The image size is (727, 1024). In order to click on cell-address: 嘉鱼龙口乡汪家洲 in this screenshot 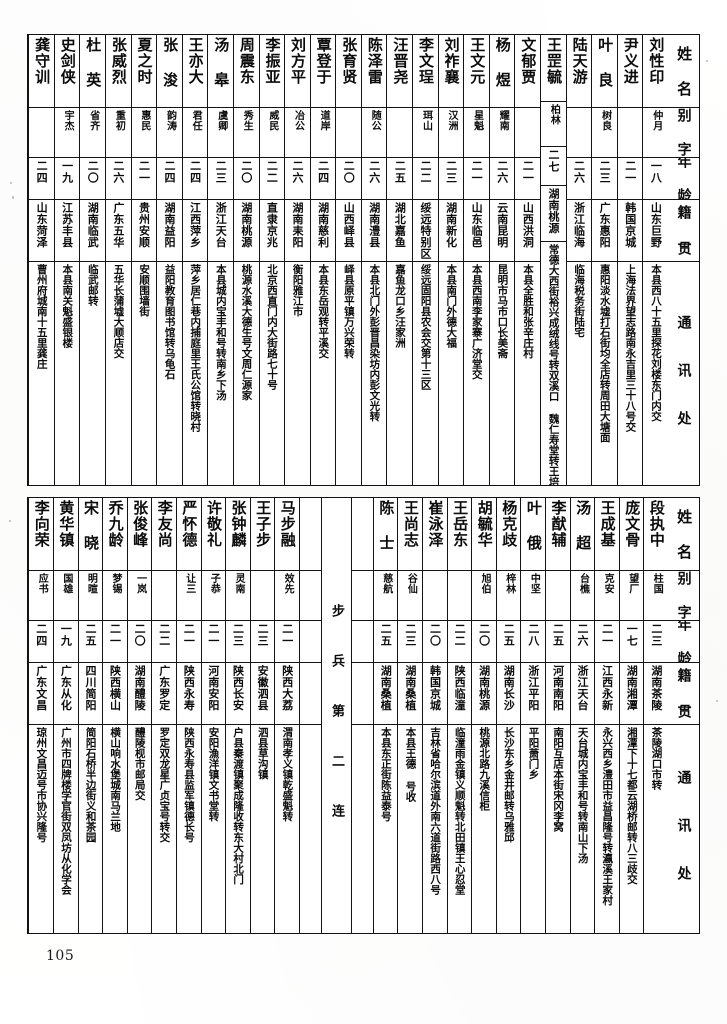, I will do `click(400, 373)`.